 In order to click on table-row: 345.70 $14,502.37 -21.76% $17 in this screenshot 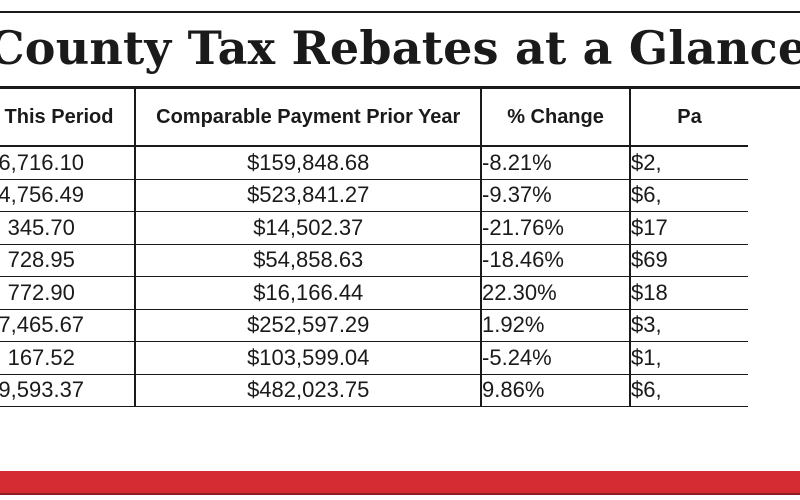, I will do `click(374, 228)`.